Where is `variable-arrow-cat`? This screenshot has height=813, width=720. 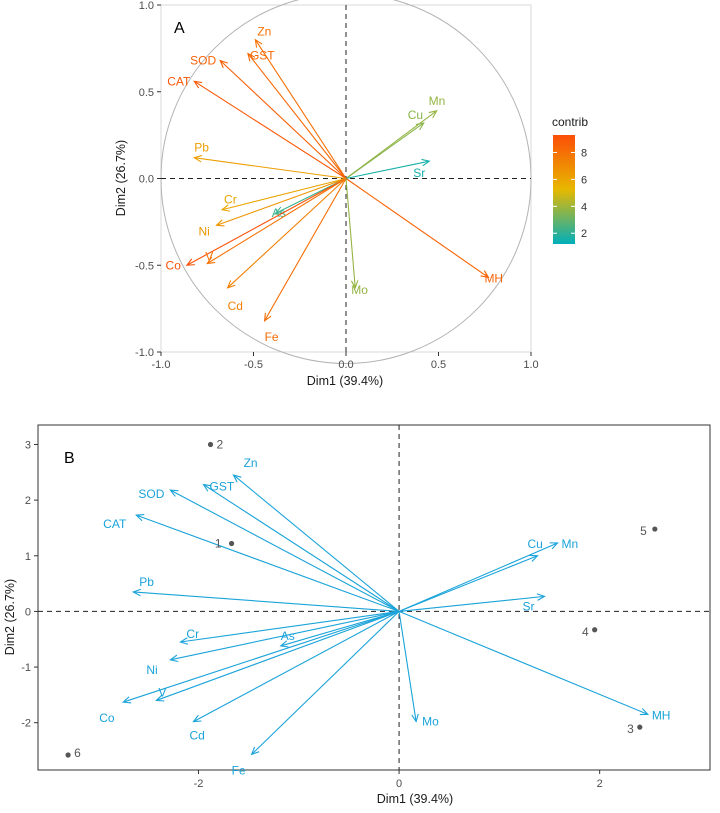
variable-arrow-cat is located at coordinates (268, 563).